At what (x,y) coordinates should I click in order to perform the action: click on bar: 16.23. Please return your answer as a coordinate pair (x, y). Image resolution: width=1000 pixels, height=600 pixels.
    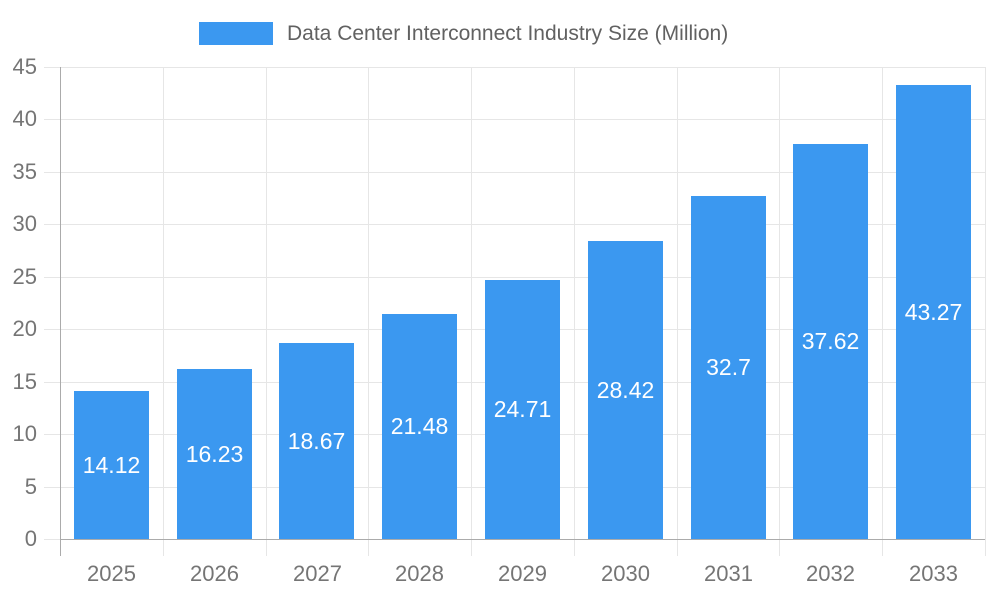
    Looking at the image, I should click on (214, 454).